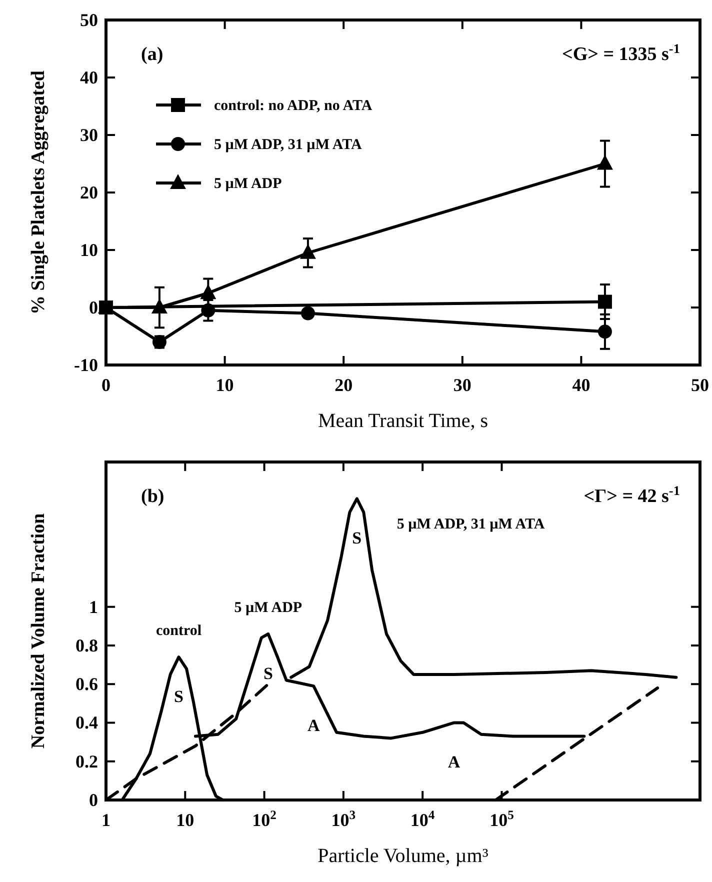 The height and width of the screenshot is (882, 712). What do you see at coordinates (621, 52) in the screenshot?
I see `annotation: <G> = 1335 s$^{-1}$` at bounding box center [621, 52].